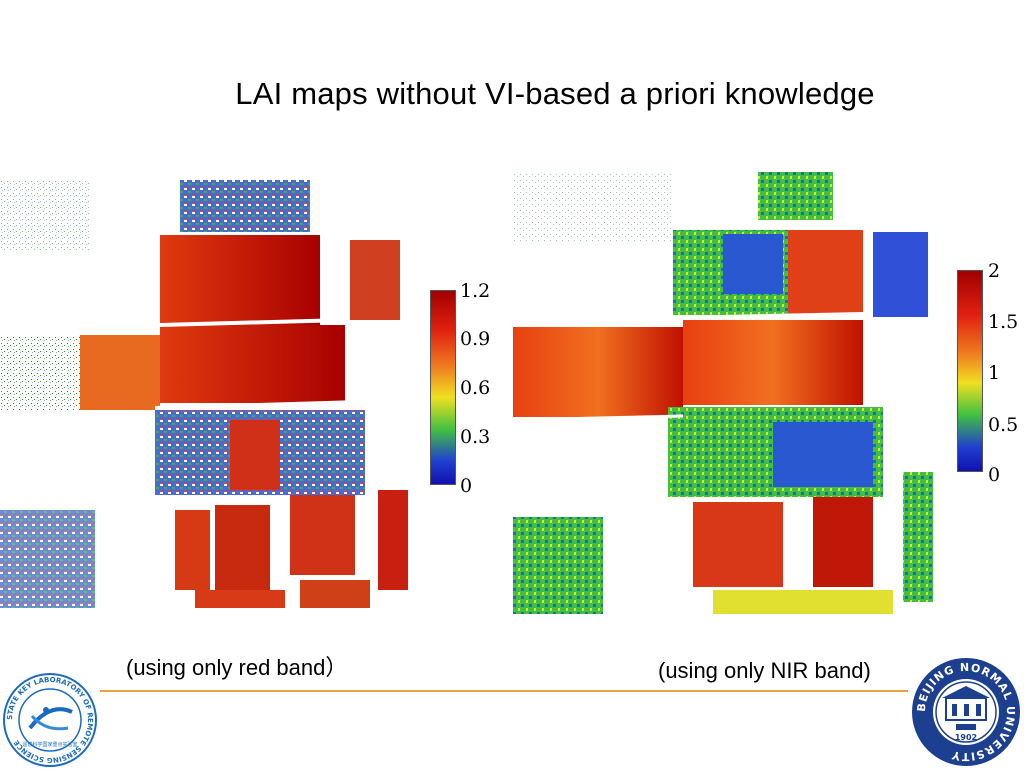 Image resolution: width=1024 pixels, height=773 pixels. What do you see at coordinates (970, 371) in the screenshot?
I see `colorbar-nir-band` at bounding box center [970, 371].